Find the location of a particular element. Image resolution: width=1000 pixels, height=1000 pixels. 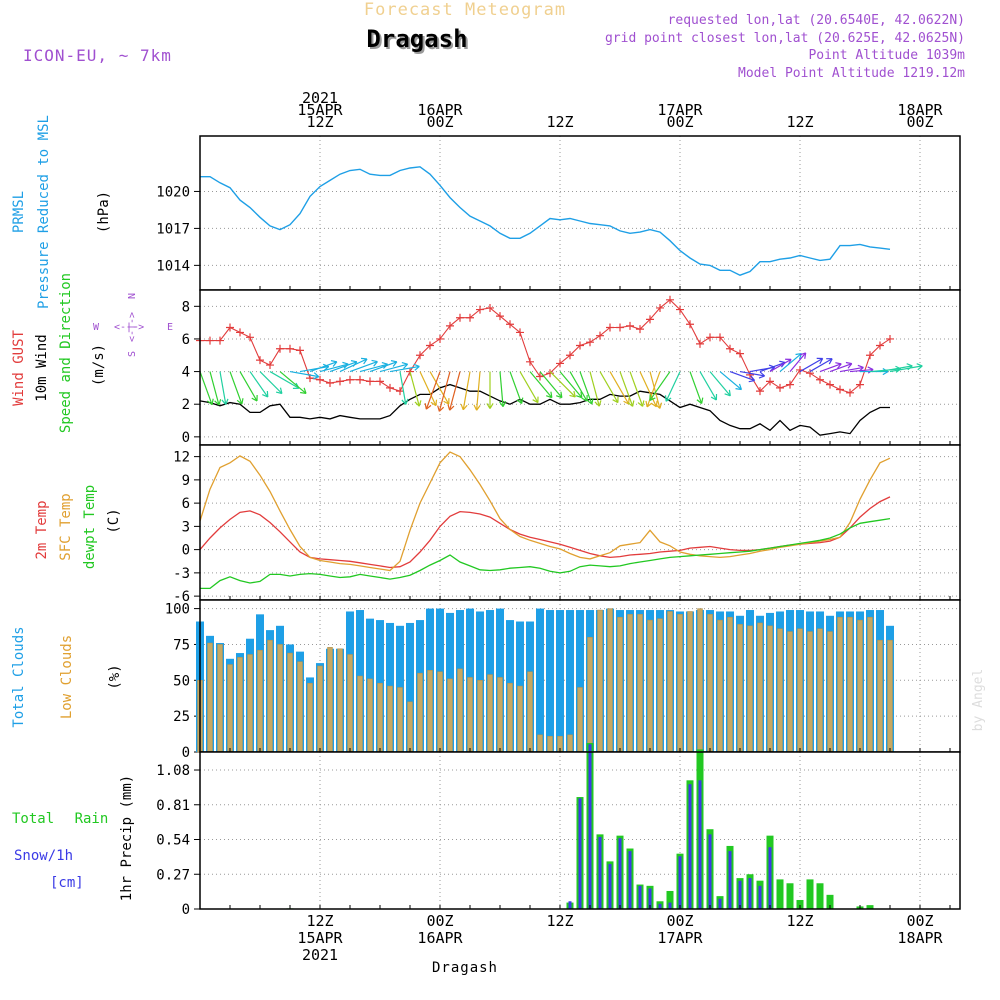

wind-panel: 0 2 4 6 8 is located at coordinates (571, 367).